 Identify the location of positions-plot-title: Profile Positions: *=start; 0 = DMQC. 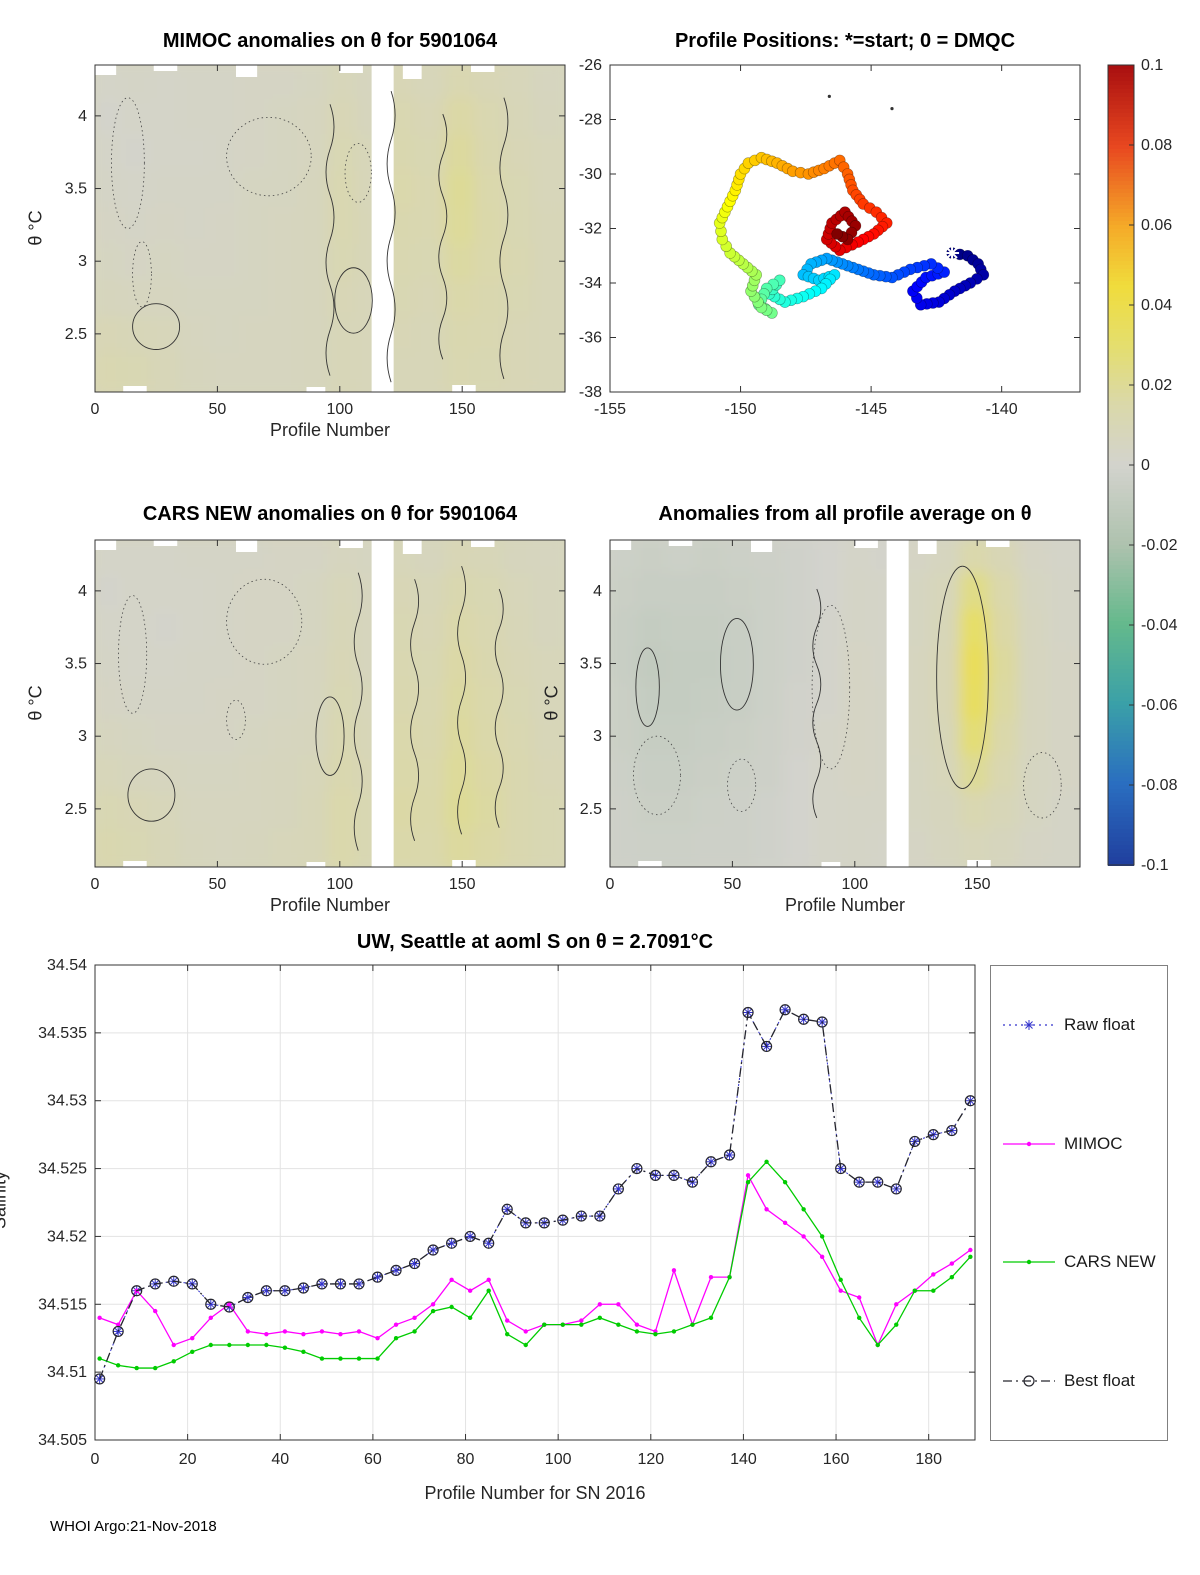
(845, 41).